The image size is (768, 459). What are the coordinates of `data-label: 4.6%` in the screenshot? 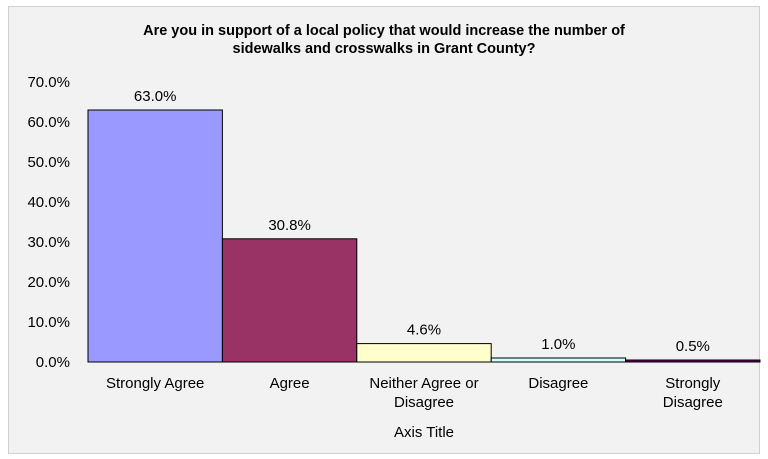 It's located at (424, 330).